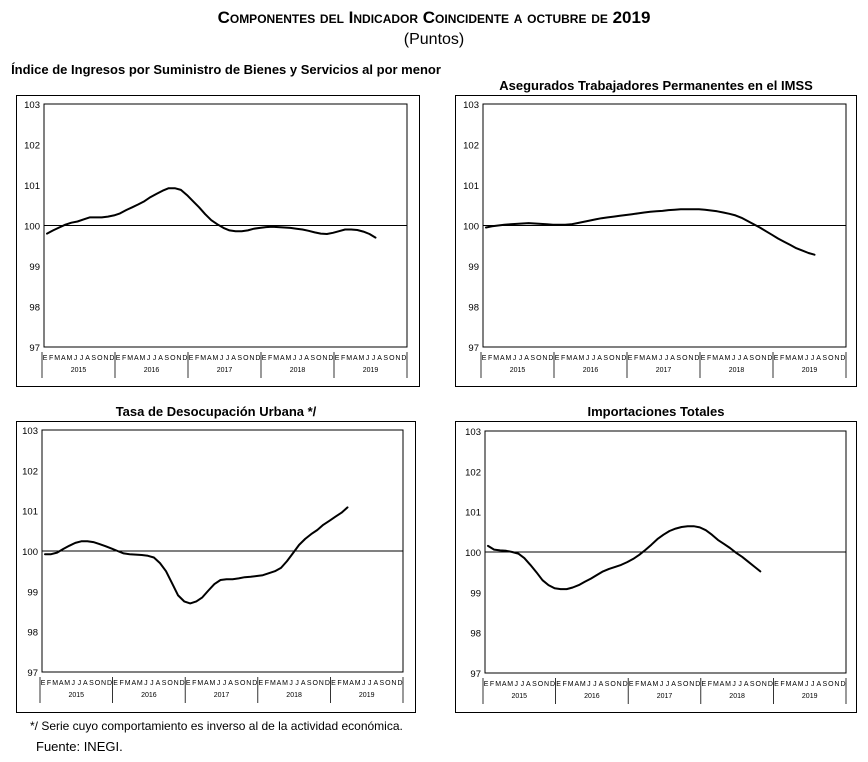 This screenshot has width=868, height=762. Describe the element at coordinates (30, 431) in the screenshot. I see `chart-3-ytick-103: 103` at that location.